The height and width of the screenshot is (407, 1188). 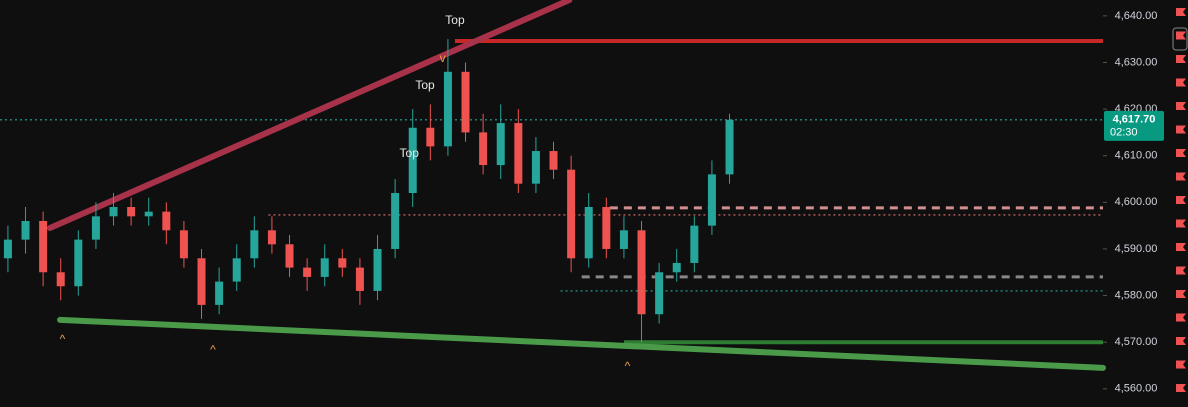 I want to click on countdown: 02:30, so click(x=1124, y=133).